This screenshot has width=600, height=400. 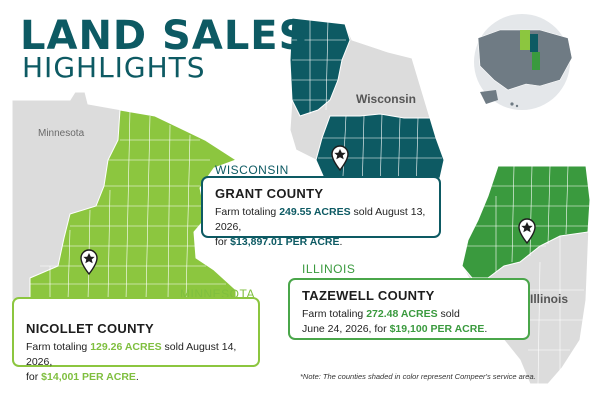 I want to click on illinois-price: $19,100 PER ACRE, so click(x=437, y=329).